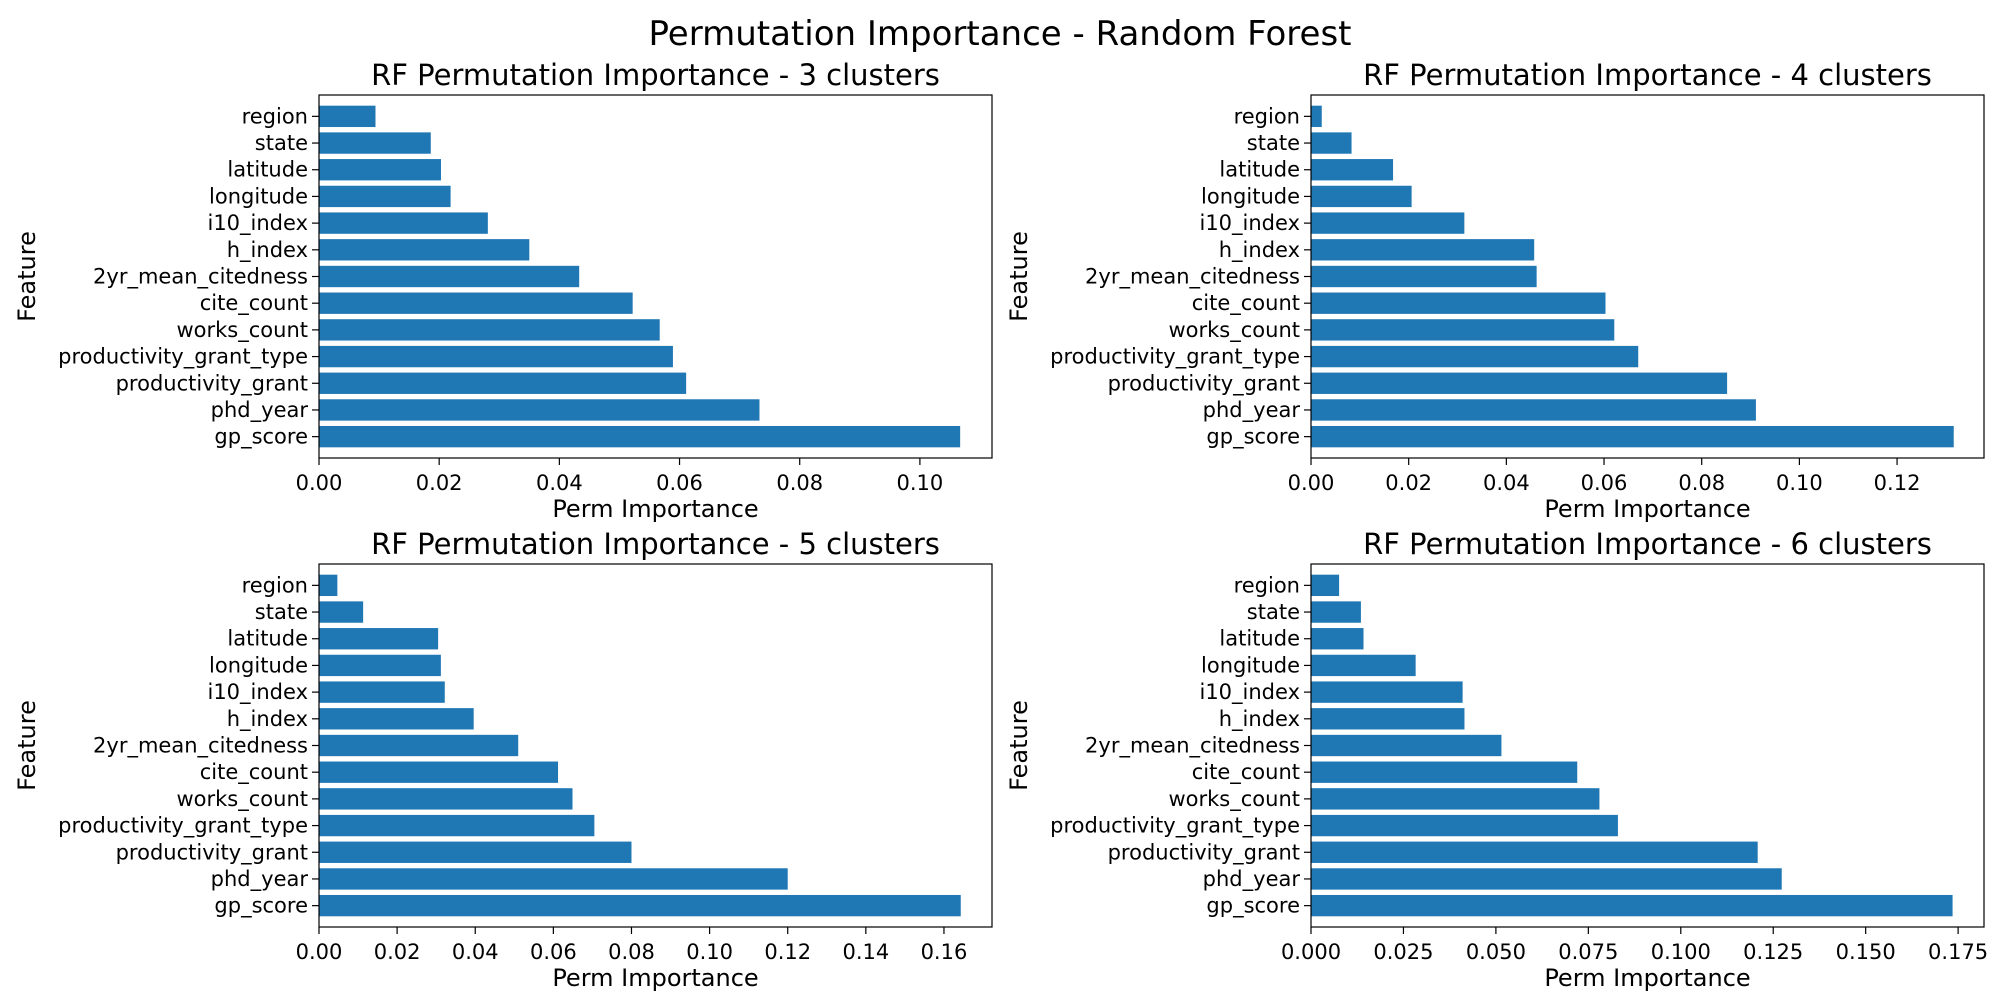 This screenshot has height=1004, width=2000. I want to click on x-tick-label: 0.14, so click(865, 952).